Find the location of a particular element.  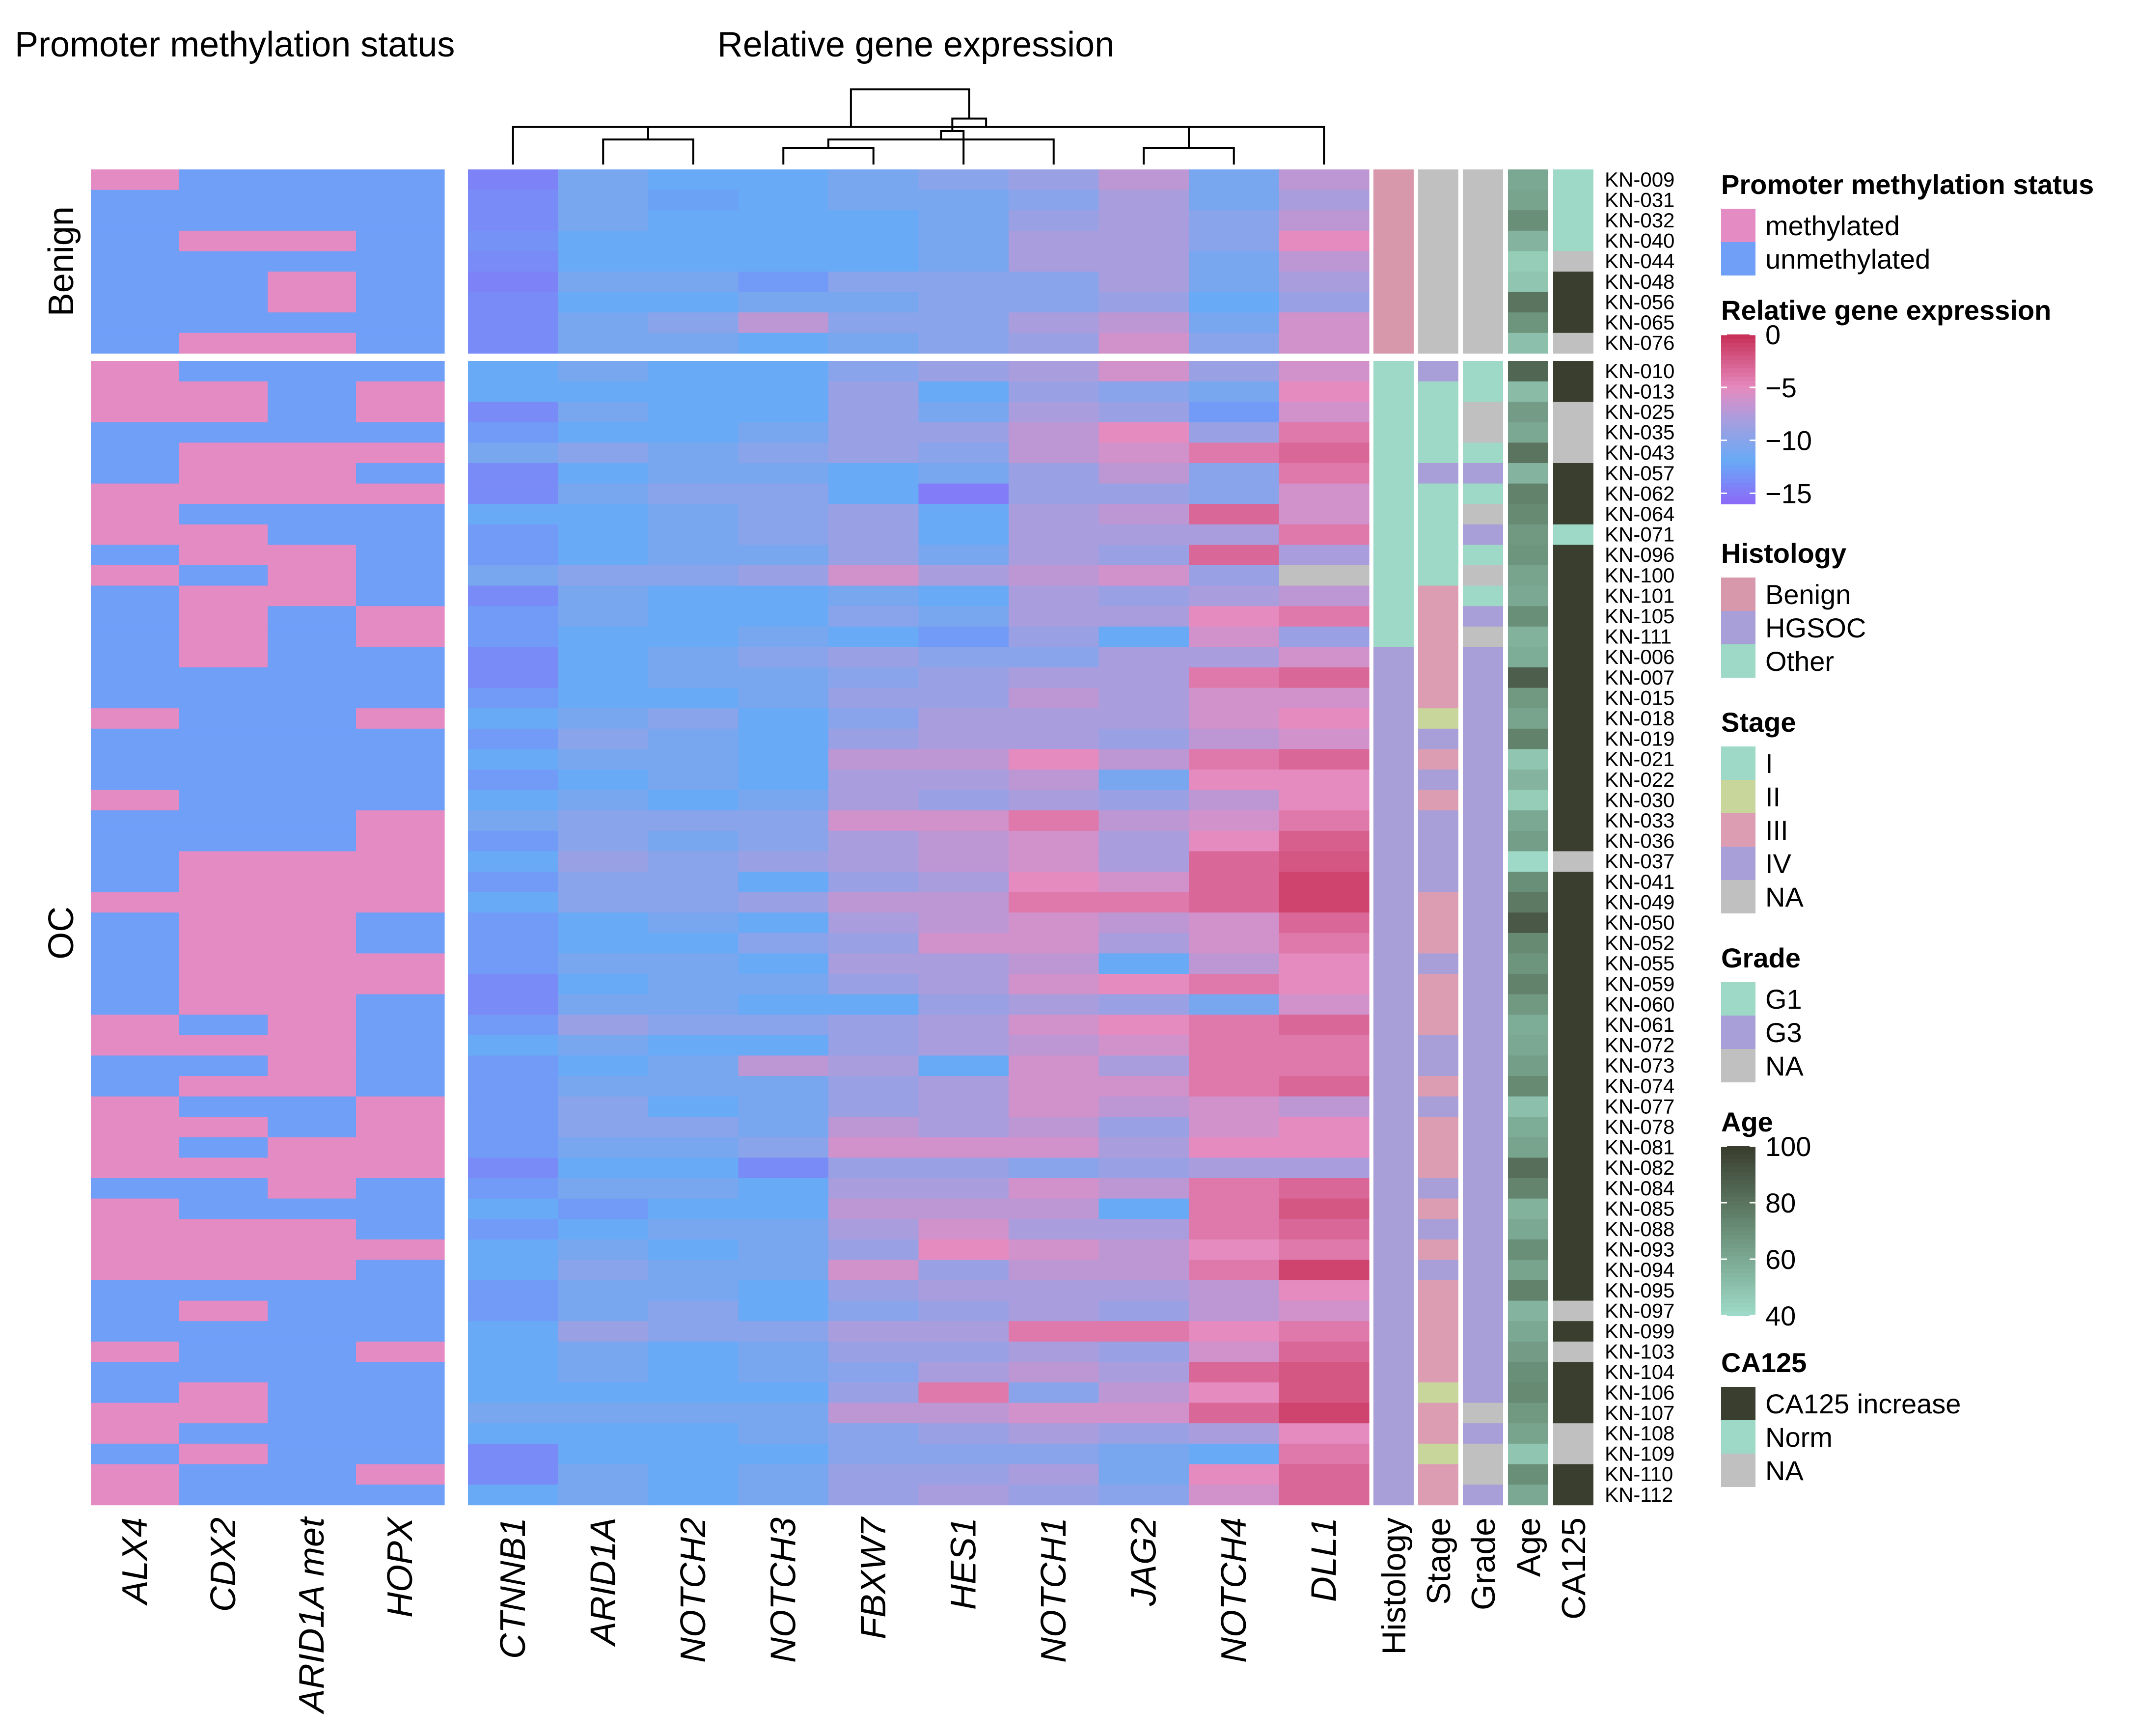

legend-title-age: Age is located at coordinates (1747, 1121).